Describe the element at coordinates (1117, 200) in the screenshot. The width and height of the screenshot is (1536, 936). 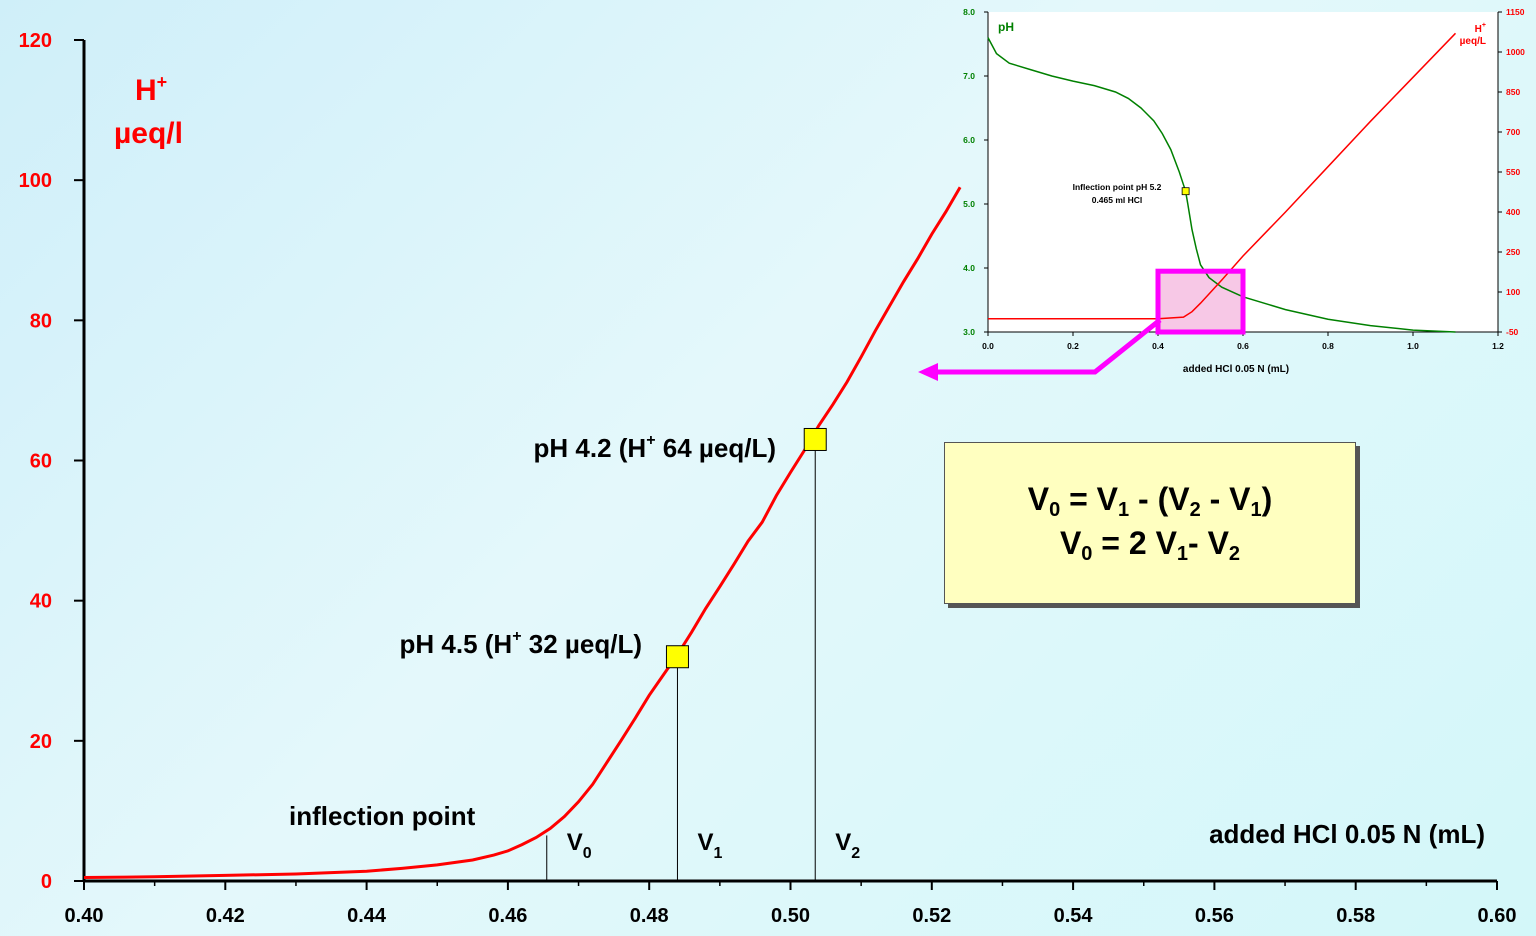
I see `inset-inflection-label-2: 0.465 ml HCl` at that location.